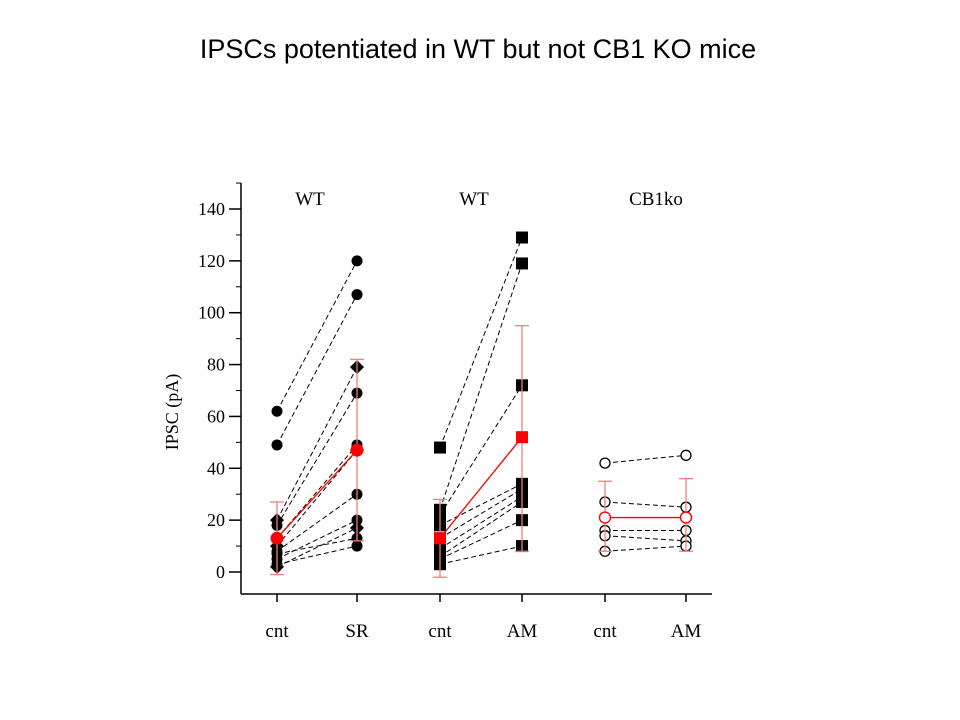 The width and height of the screenshot is (960, 720). What do you see at coordinates (647, 415) in the screenshot?
I see `panel-2: CB1ko cnt AM` at bounding box center [647, 415].